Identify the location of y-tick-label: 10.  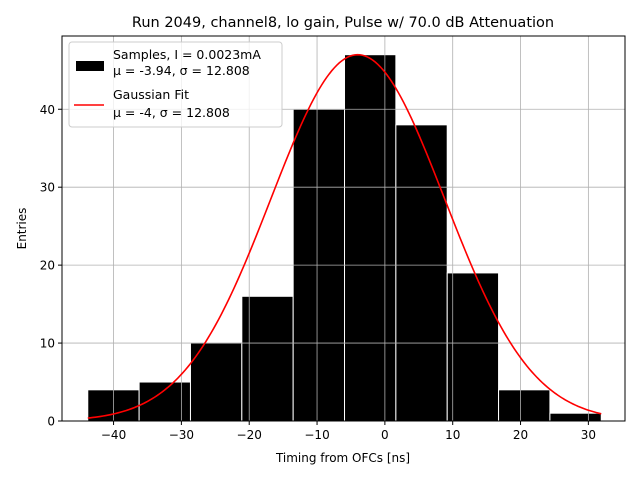
(47, 344).